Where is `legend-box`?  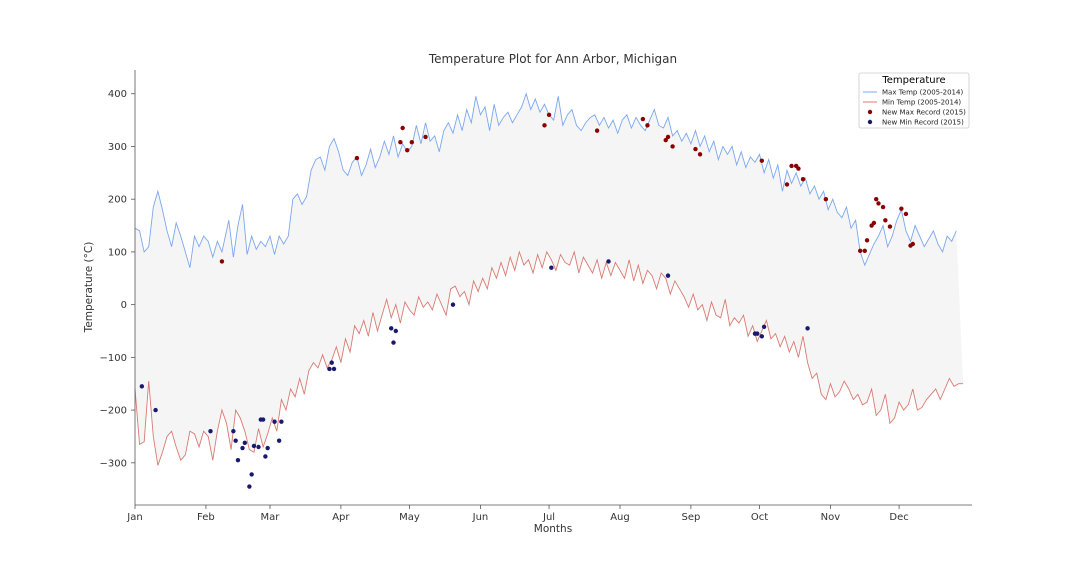
legend-box is located at coordinates (914, 100).